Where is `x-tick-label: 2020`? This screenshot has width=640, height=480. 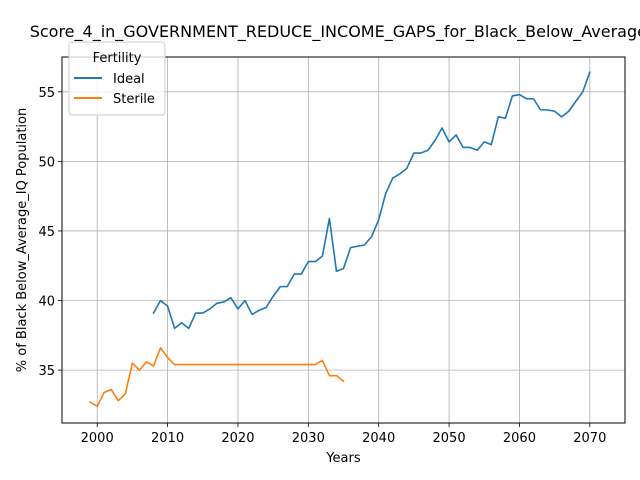 x-tick-label: 2020 is located at coordinates (237, 438).